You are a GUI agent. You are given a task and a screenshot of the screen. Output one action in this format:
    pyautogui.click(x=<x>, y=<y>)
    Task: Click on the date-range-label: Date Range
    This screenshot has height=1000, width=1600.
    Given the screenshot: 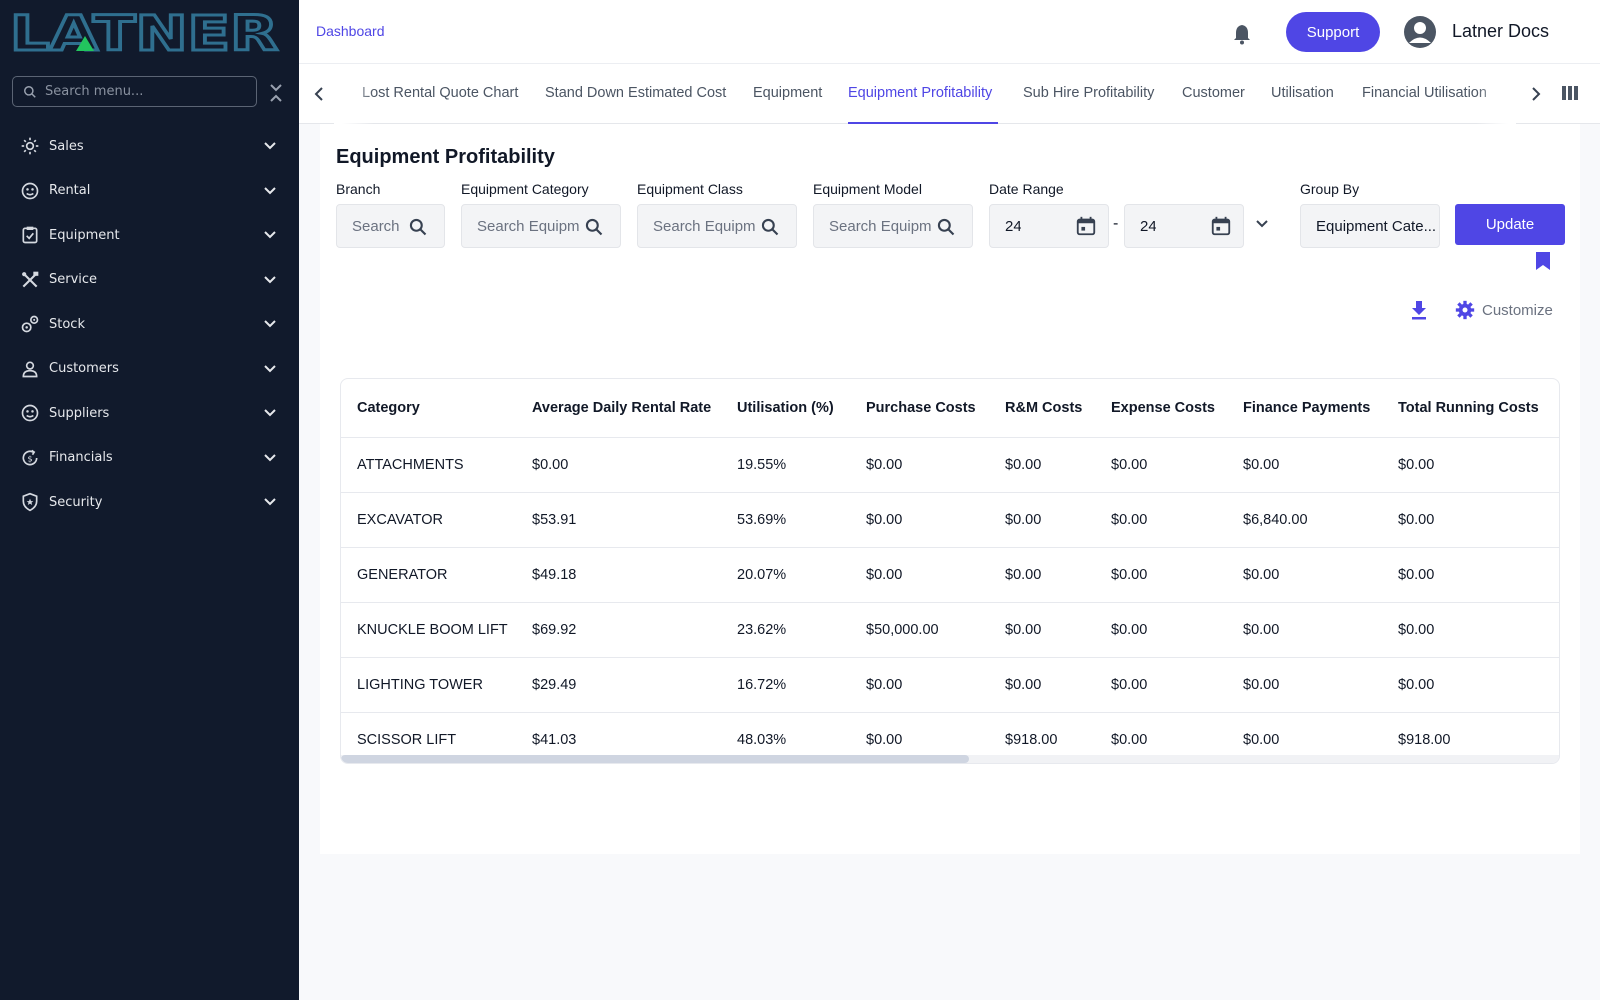 What is the action you would take?
    pyautogui.click(x=1026, y=189)
    